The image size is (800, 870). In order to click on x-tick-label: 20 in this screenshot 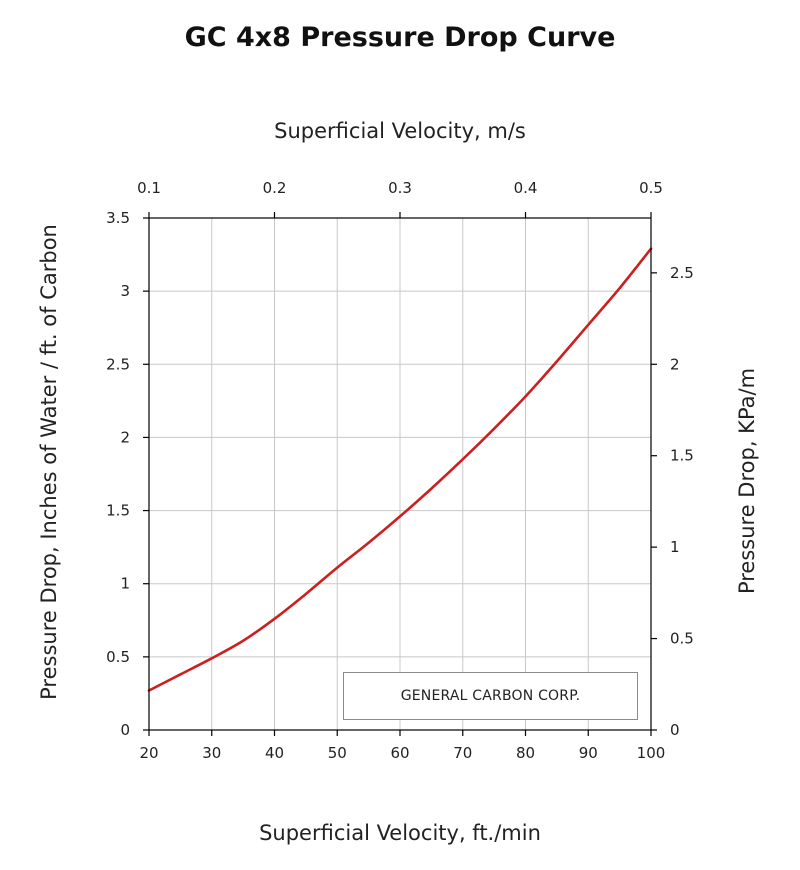, I will do `click(148, 753)`.